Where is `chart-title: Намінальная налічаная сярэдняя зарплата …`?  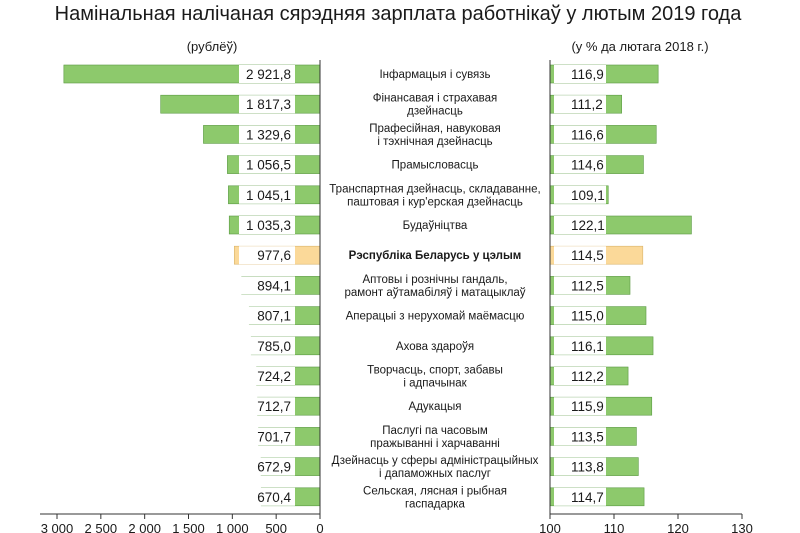 chart-title: Намінальная налічаная сярэдняя зарплата … is located at coordinates (399, 14).